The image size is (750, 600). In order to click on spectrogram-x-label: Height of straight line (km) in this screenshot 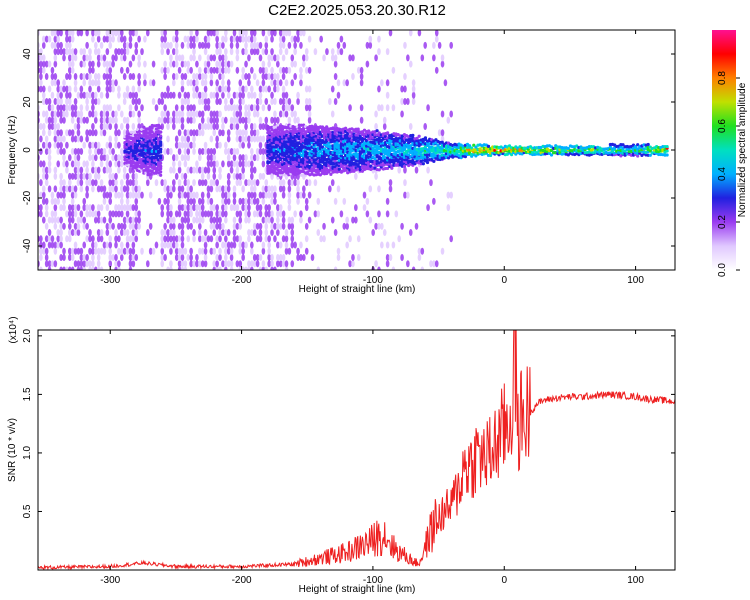, I will do `click(357, 289)`.